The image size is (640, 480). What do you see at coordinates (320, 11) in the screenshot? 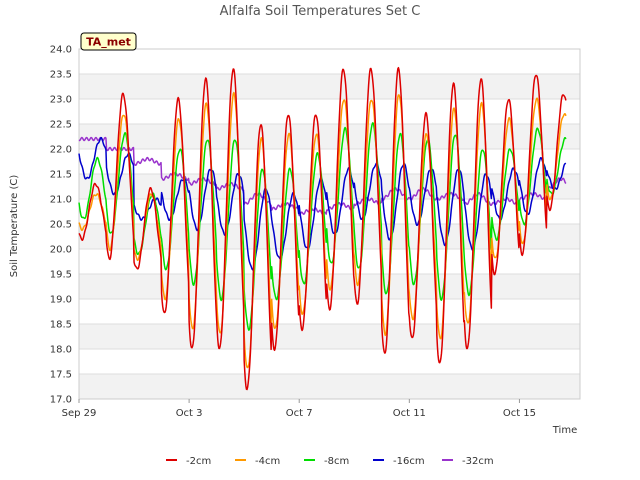
I see `chart-title: Alfalfa Soil Temperatures Set C` at bounding box center [320, 11].